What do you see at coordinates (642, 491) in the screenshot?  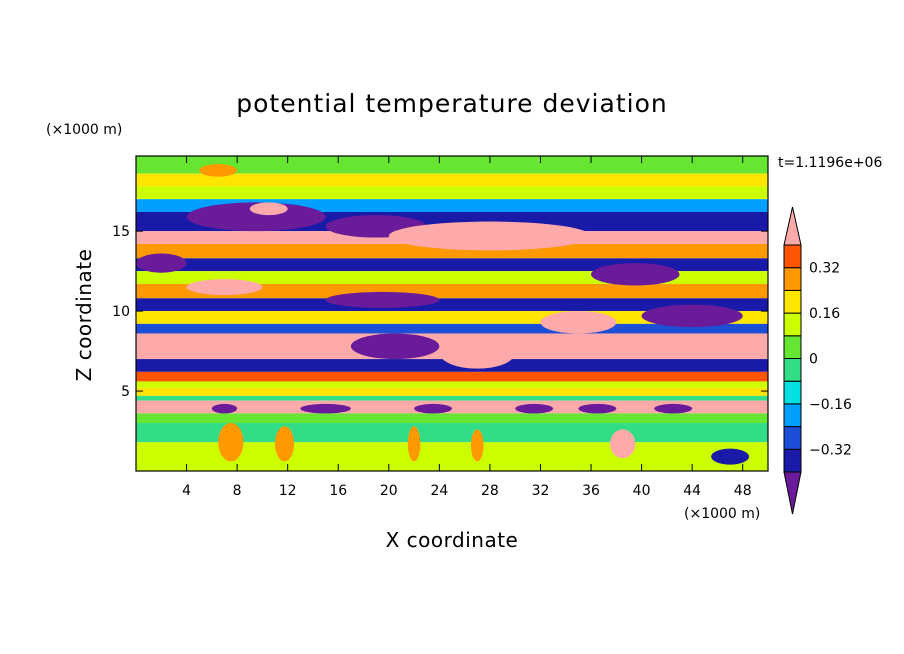 I see `x-tick-label: 40` at bounding box center [642, 491].